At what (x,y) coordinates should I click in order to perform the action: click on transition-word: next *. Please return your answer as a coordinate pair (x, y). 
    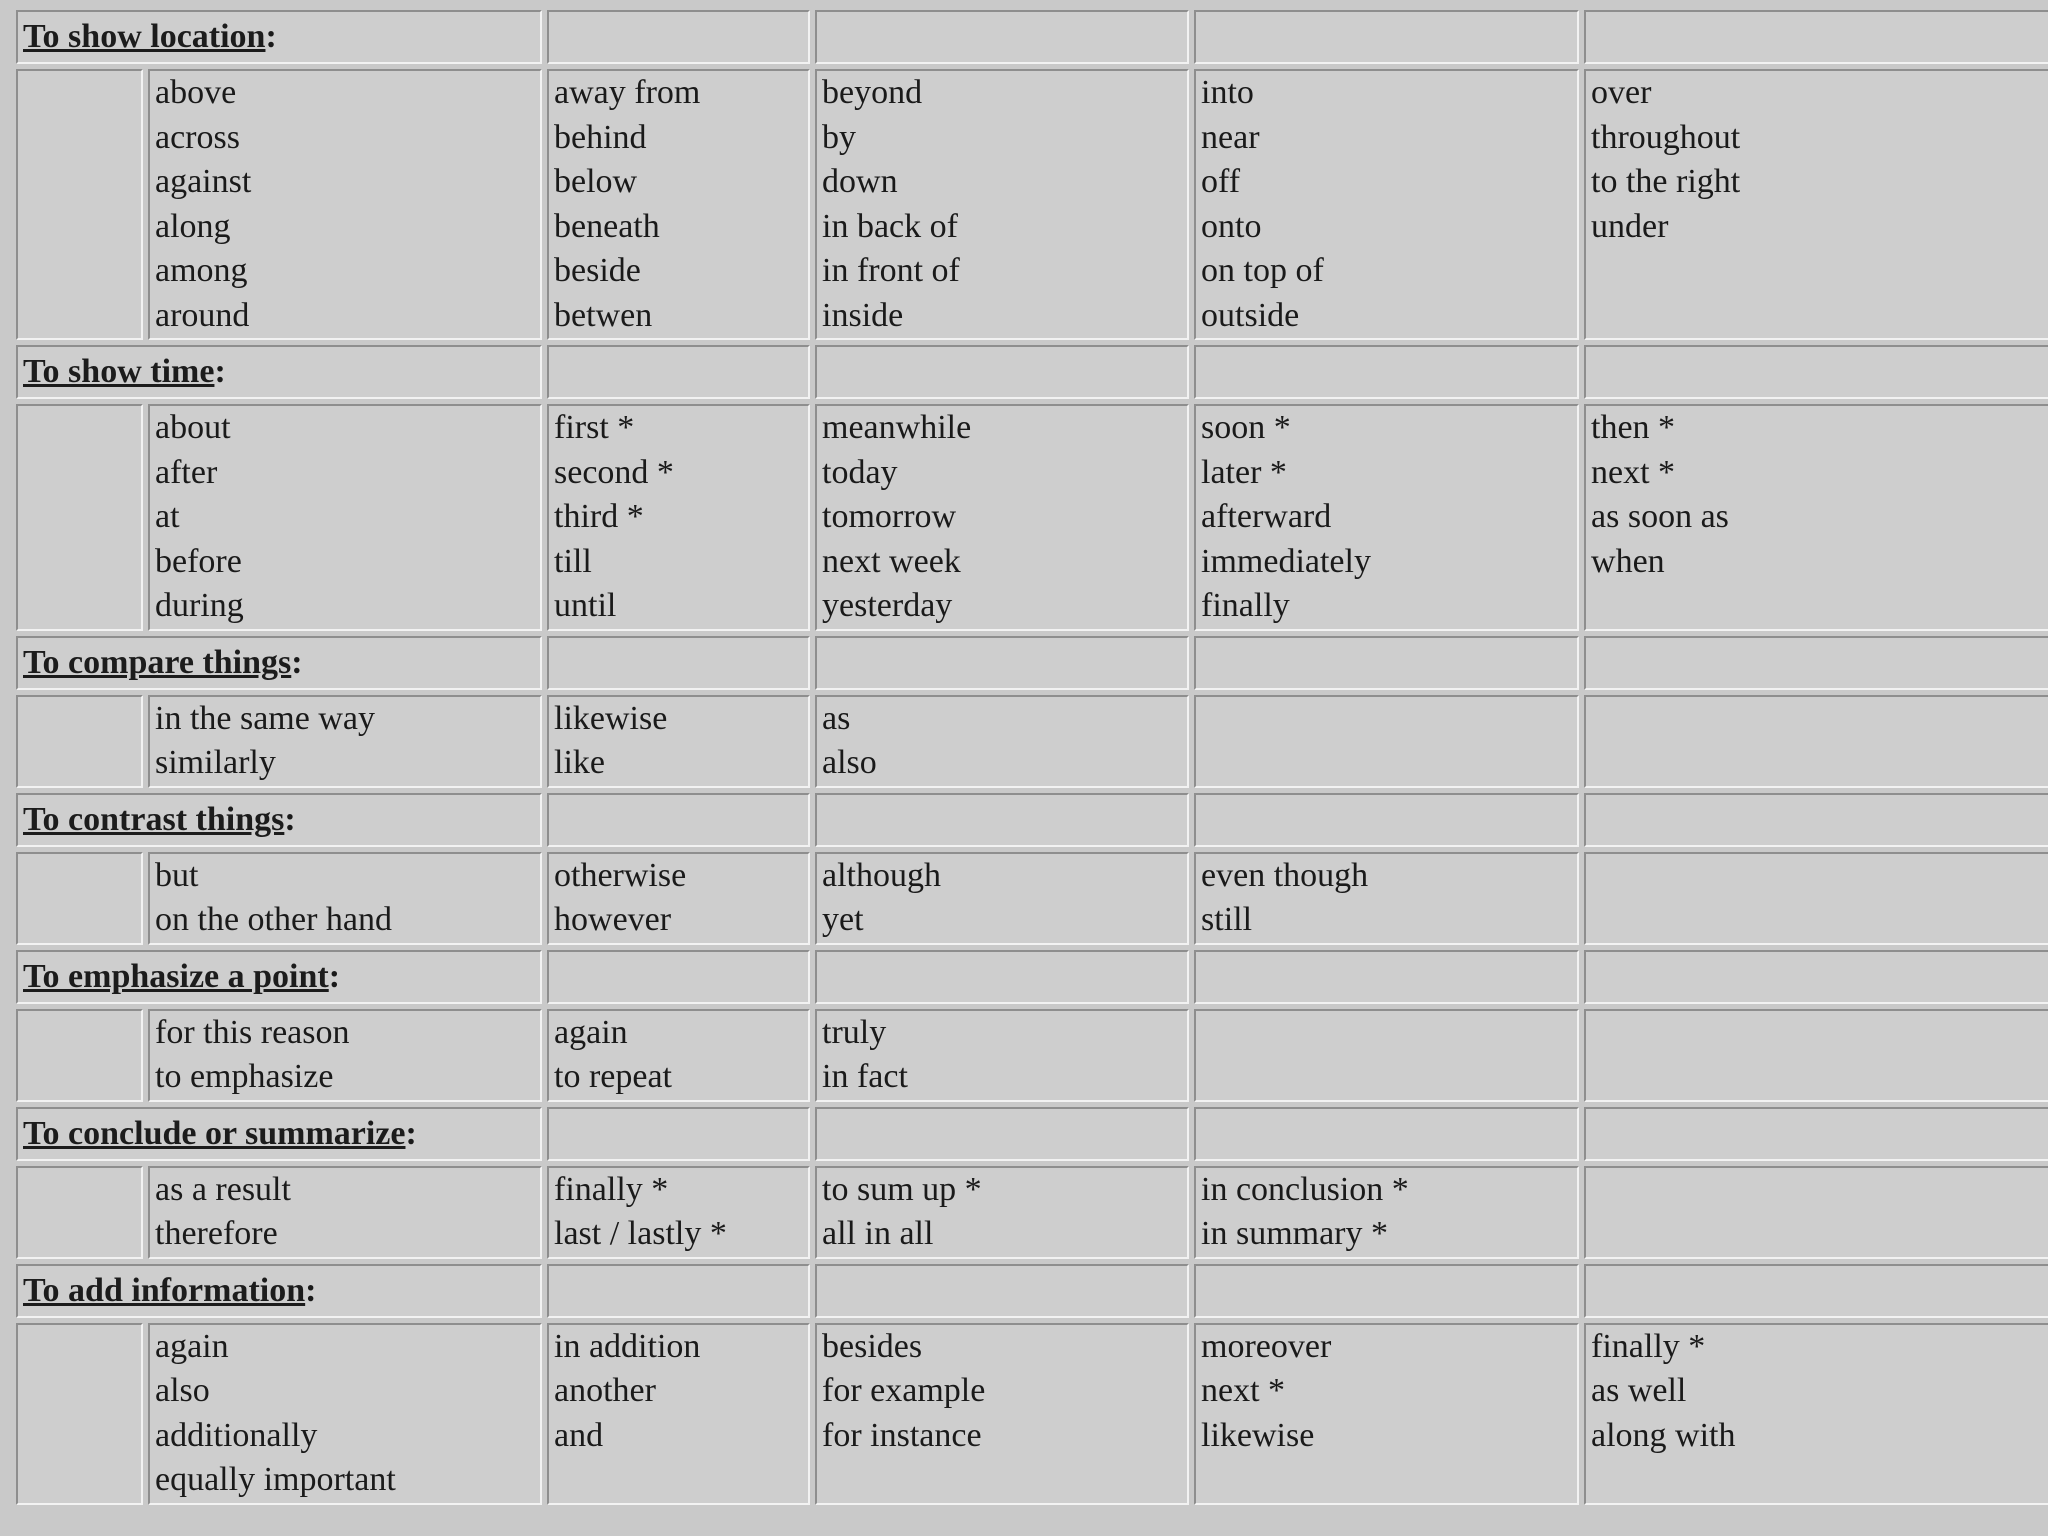
    Looking at the image, I should click on (1633, 472).